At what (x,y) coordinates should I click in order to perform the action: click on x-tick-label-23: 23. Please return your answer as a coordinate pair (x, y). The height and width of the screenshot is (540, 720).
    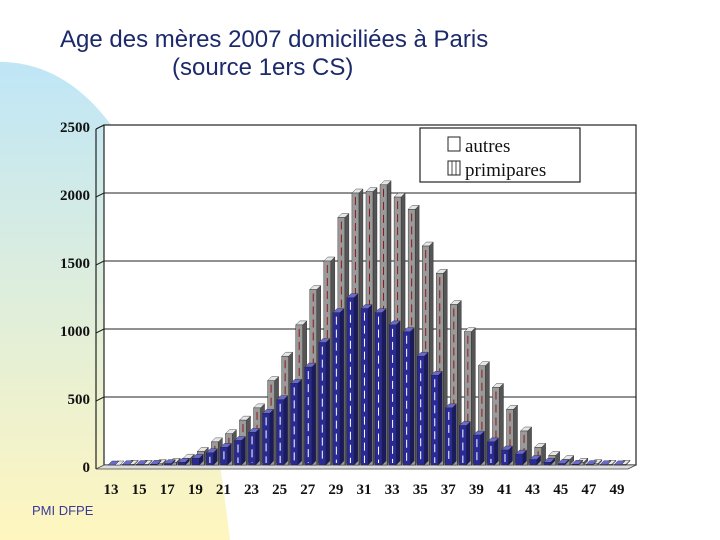
    Looking at the image, I should click on (251, 490).